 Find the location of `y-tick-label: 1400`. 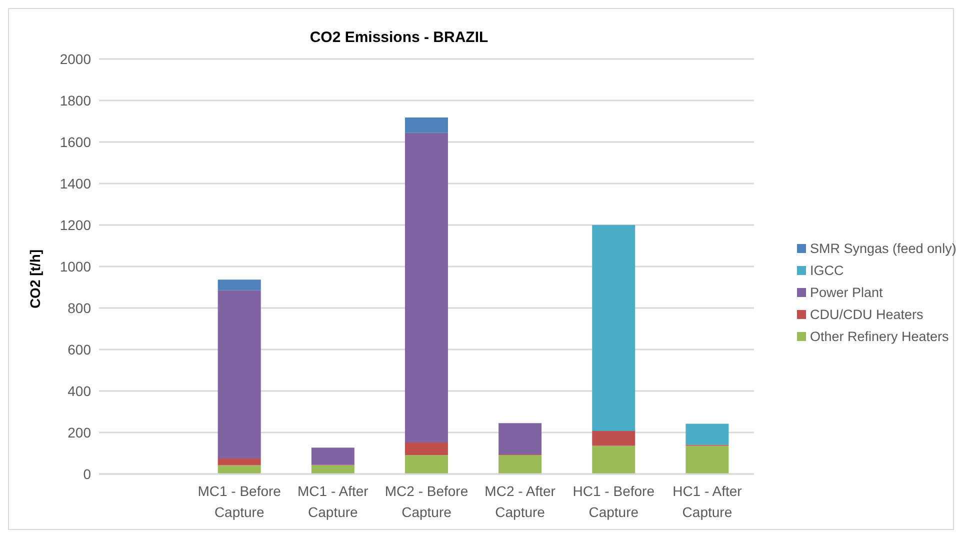

y-tick-label: 1400 is located at coordinates (76, 183).